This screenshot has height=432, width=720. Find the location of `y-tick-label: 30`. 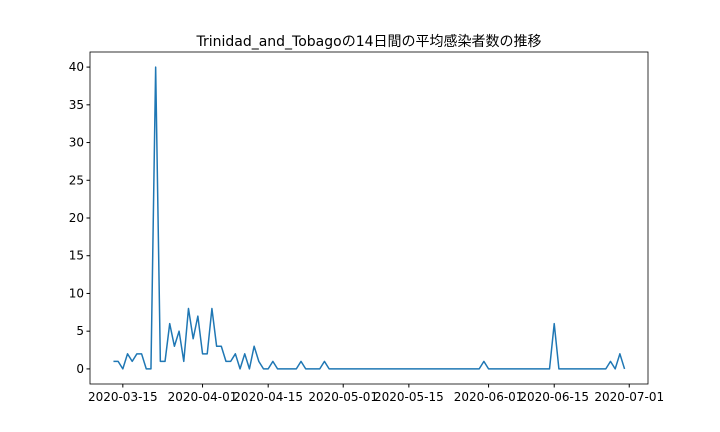

y-tick-label: 30 is located at coordinates (76, 143).